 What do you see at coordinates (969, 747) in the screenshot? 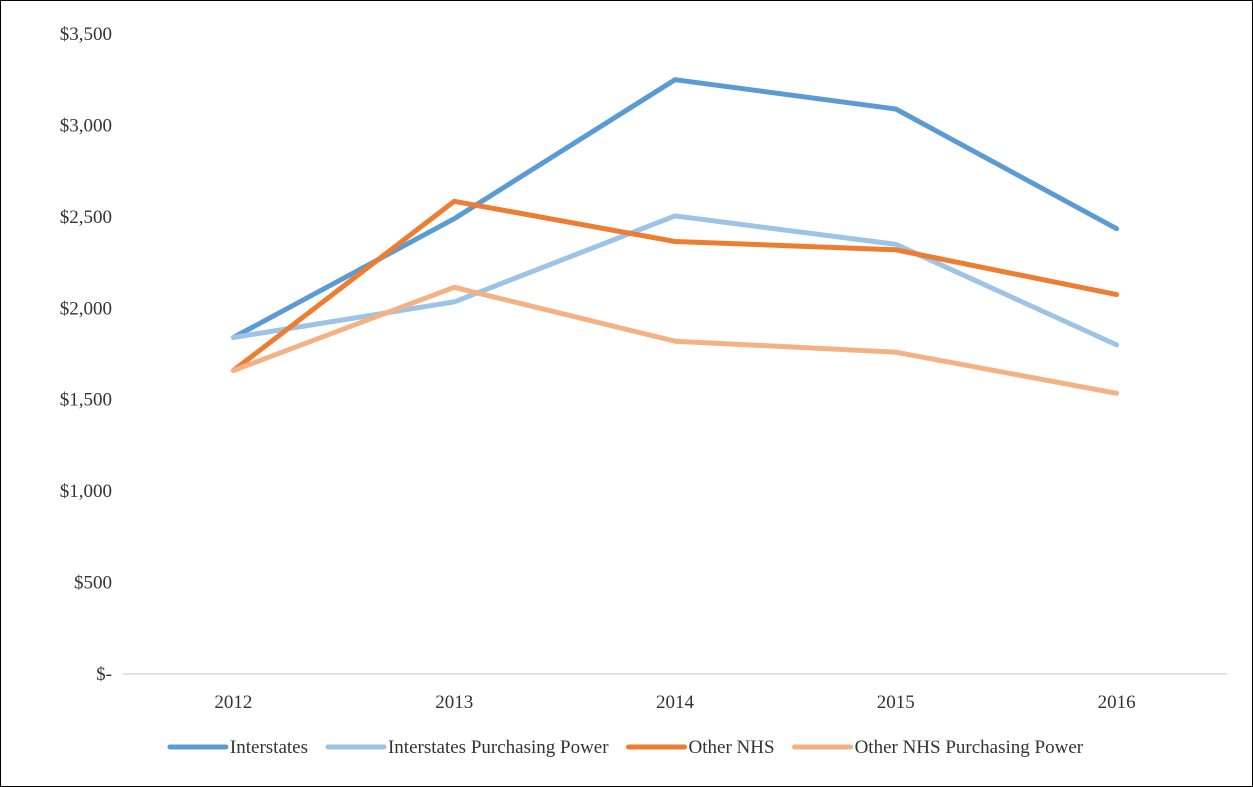
I see `legend-label: Other NHS Purchasing Power` at bounding box center [969, 747].